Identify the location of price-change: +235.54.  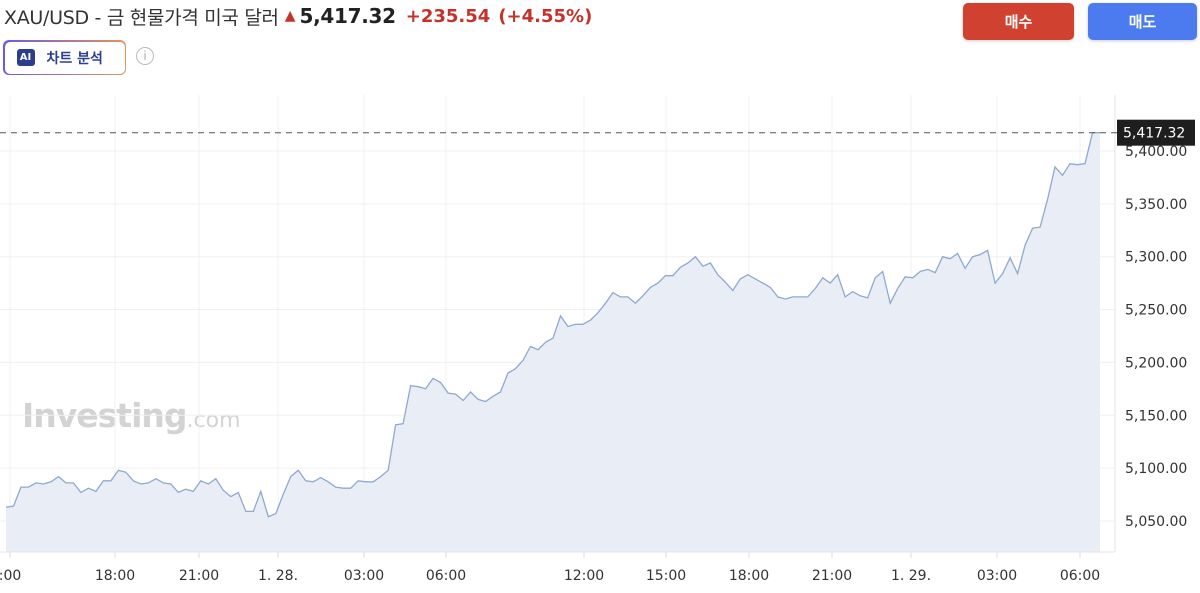
(448, 16).